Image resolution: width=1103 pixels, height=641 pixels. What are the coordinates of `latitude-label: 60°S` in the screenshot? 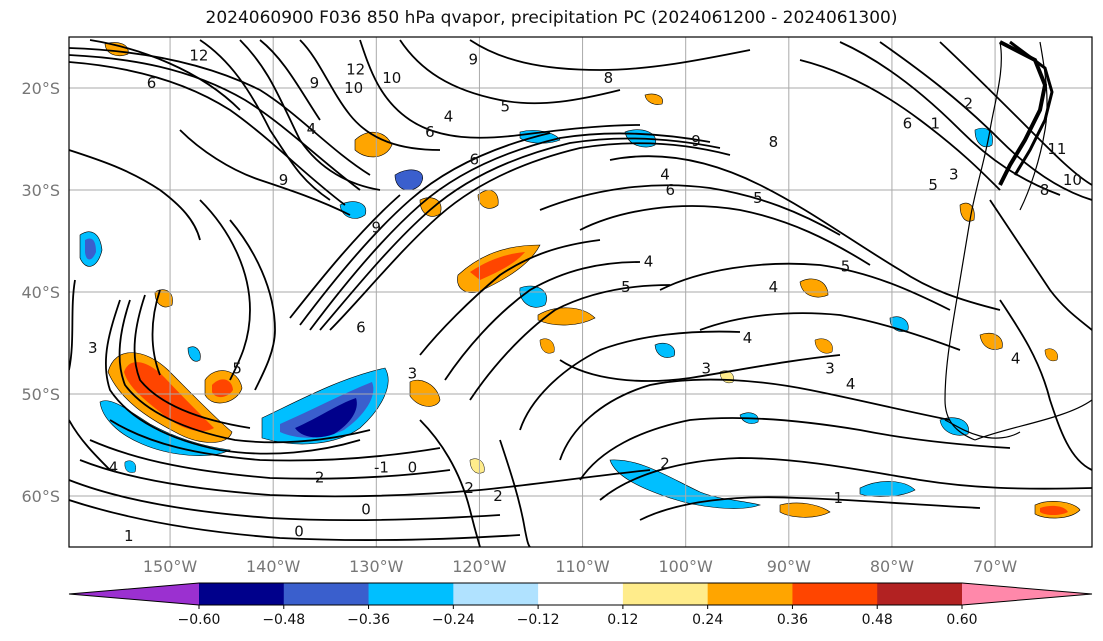 It's located at (40, 496).